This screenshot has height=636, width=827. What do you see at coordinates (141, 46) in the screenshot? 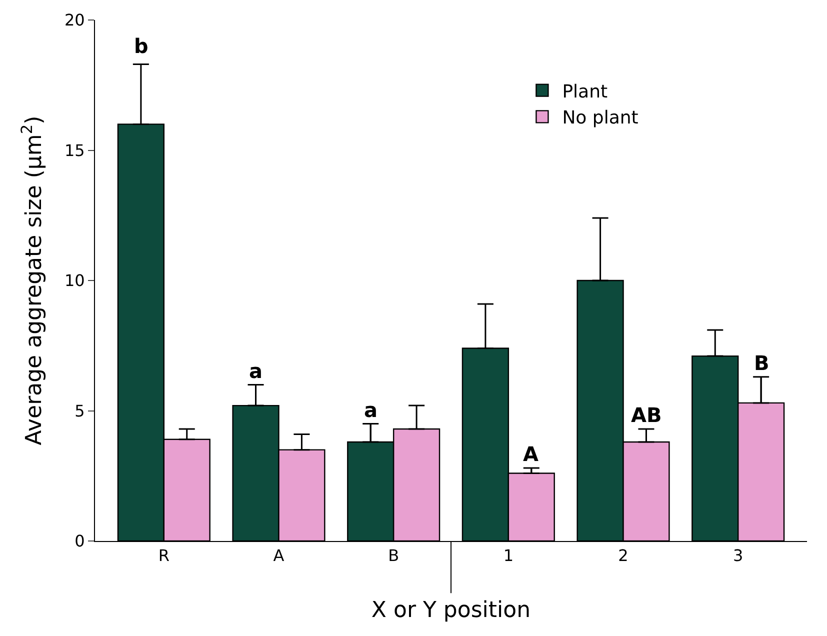
I see `annotation: b` at bounding box center [141, 46].